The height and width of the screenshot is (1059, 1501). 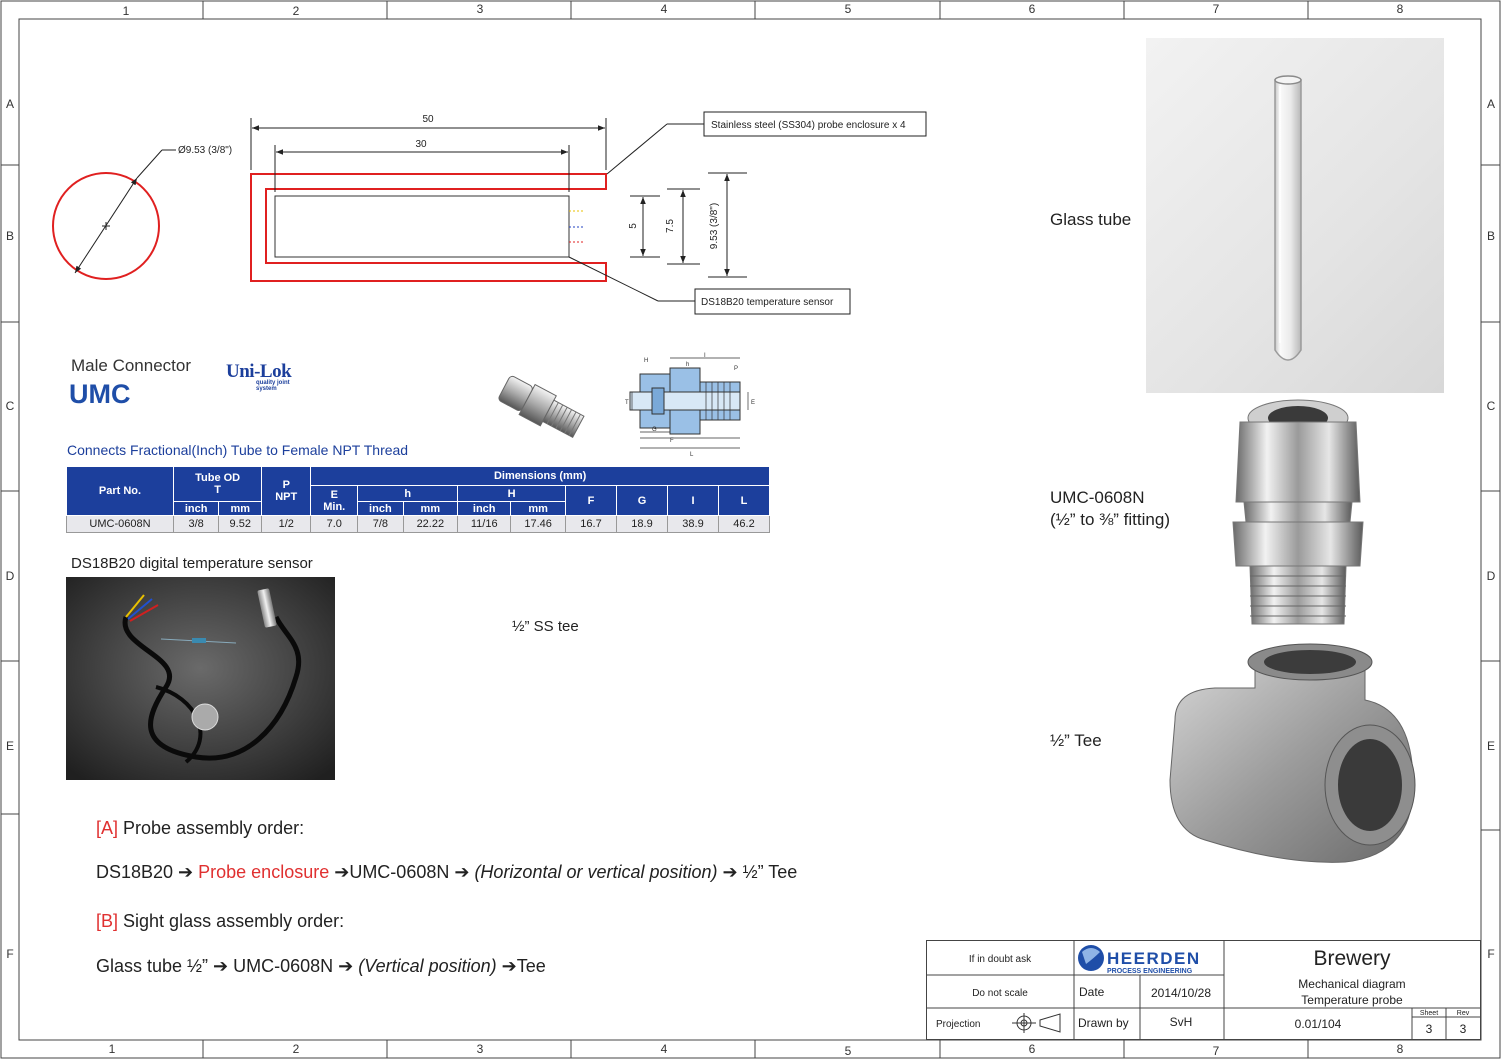 What do you see at coordinates (767, 302) in the screenshot?
I see `callout-sensor-text: DS18B20 temperature sensor` at bounding box center [767, 302].